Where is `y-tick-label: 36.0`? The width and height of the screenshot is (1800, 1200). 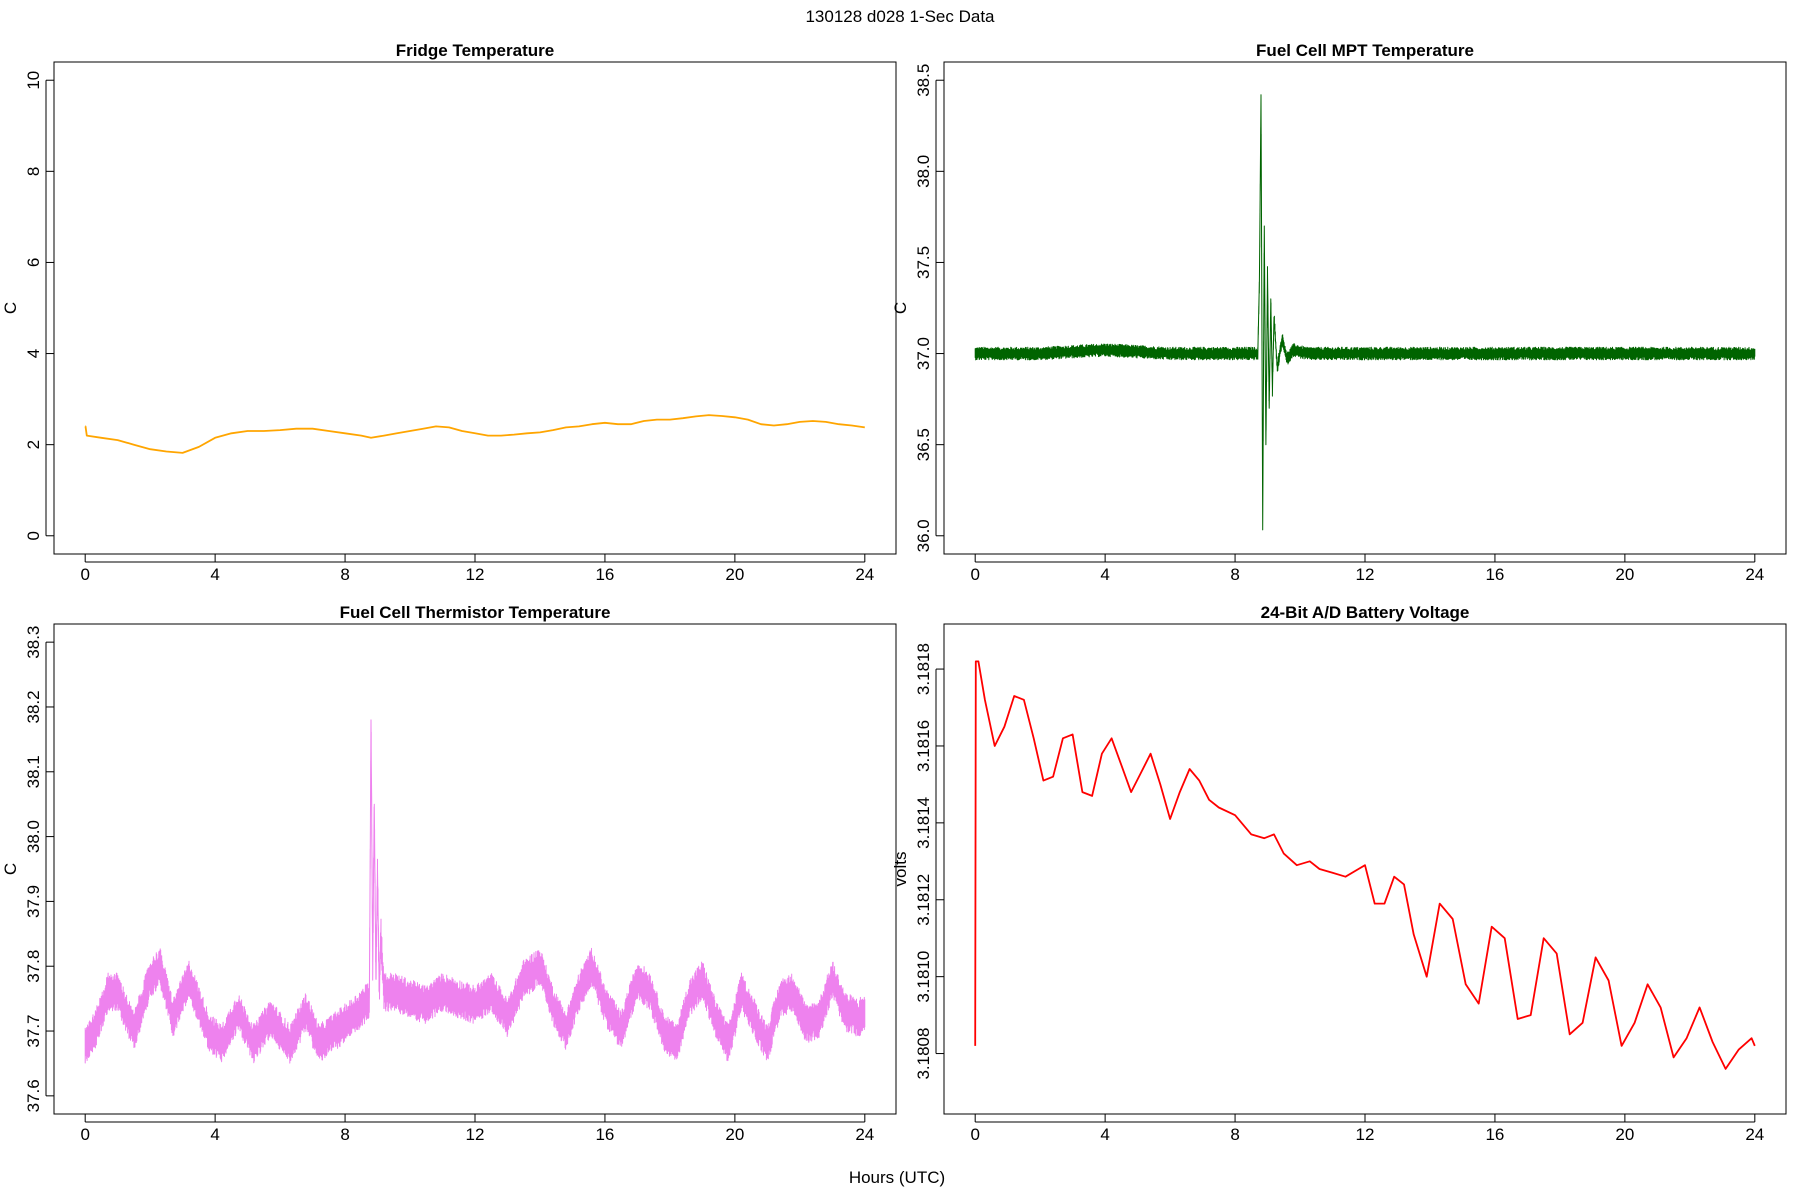
y-tick-label: 36.0 is located at coordinates (923, 535).